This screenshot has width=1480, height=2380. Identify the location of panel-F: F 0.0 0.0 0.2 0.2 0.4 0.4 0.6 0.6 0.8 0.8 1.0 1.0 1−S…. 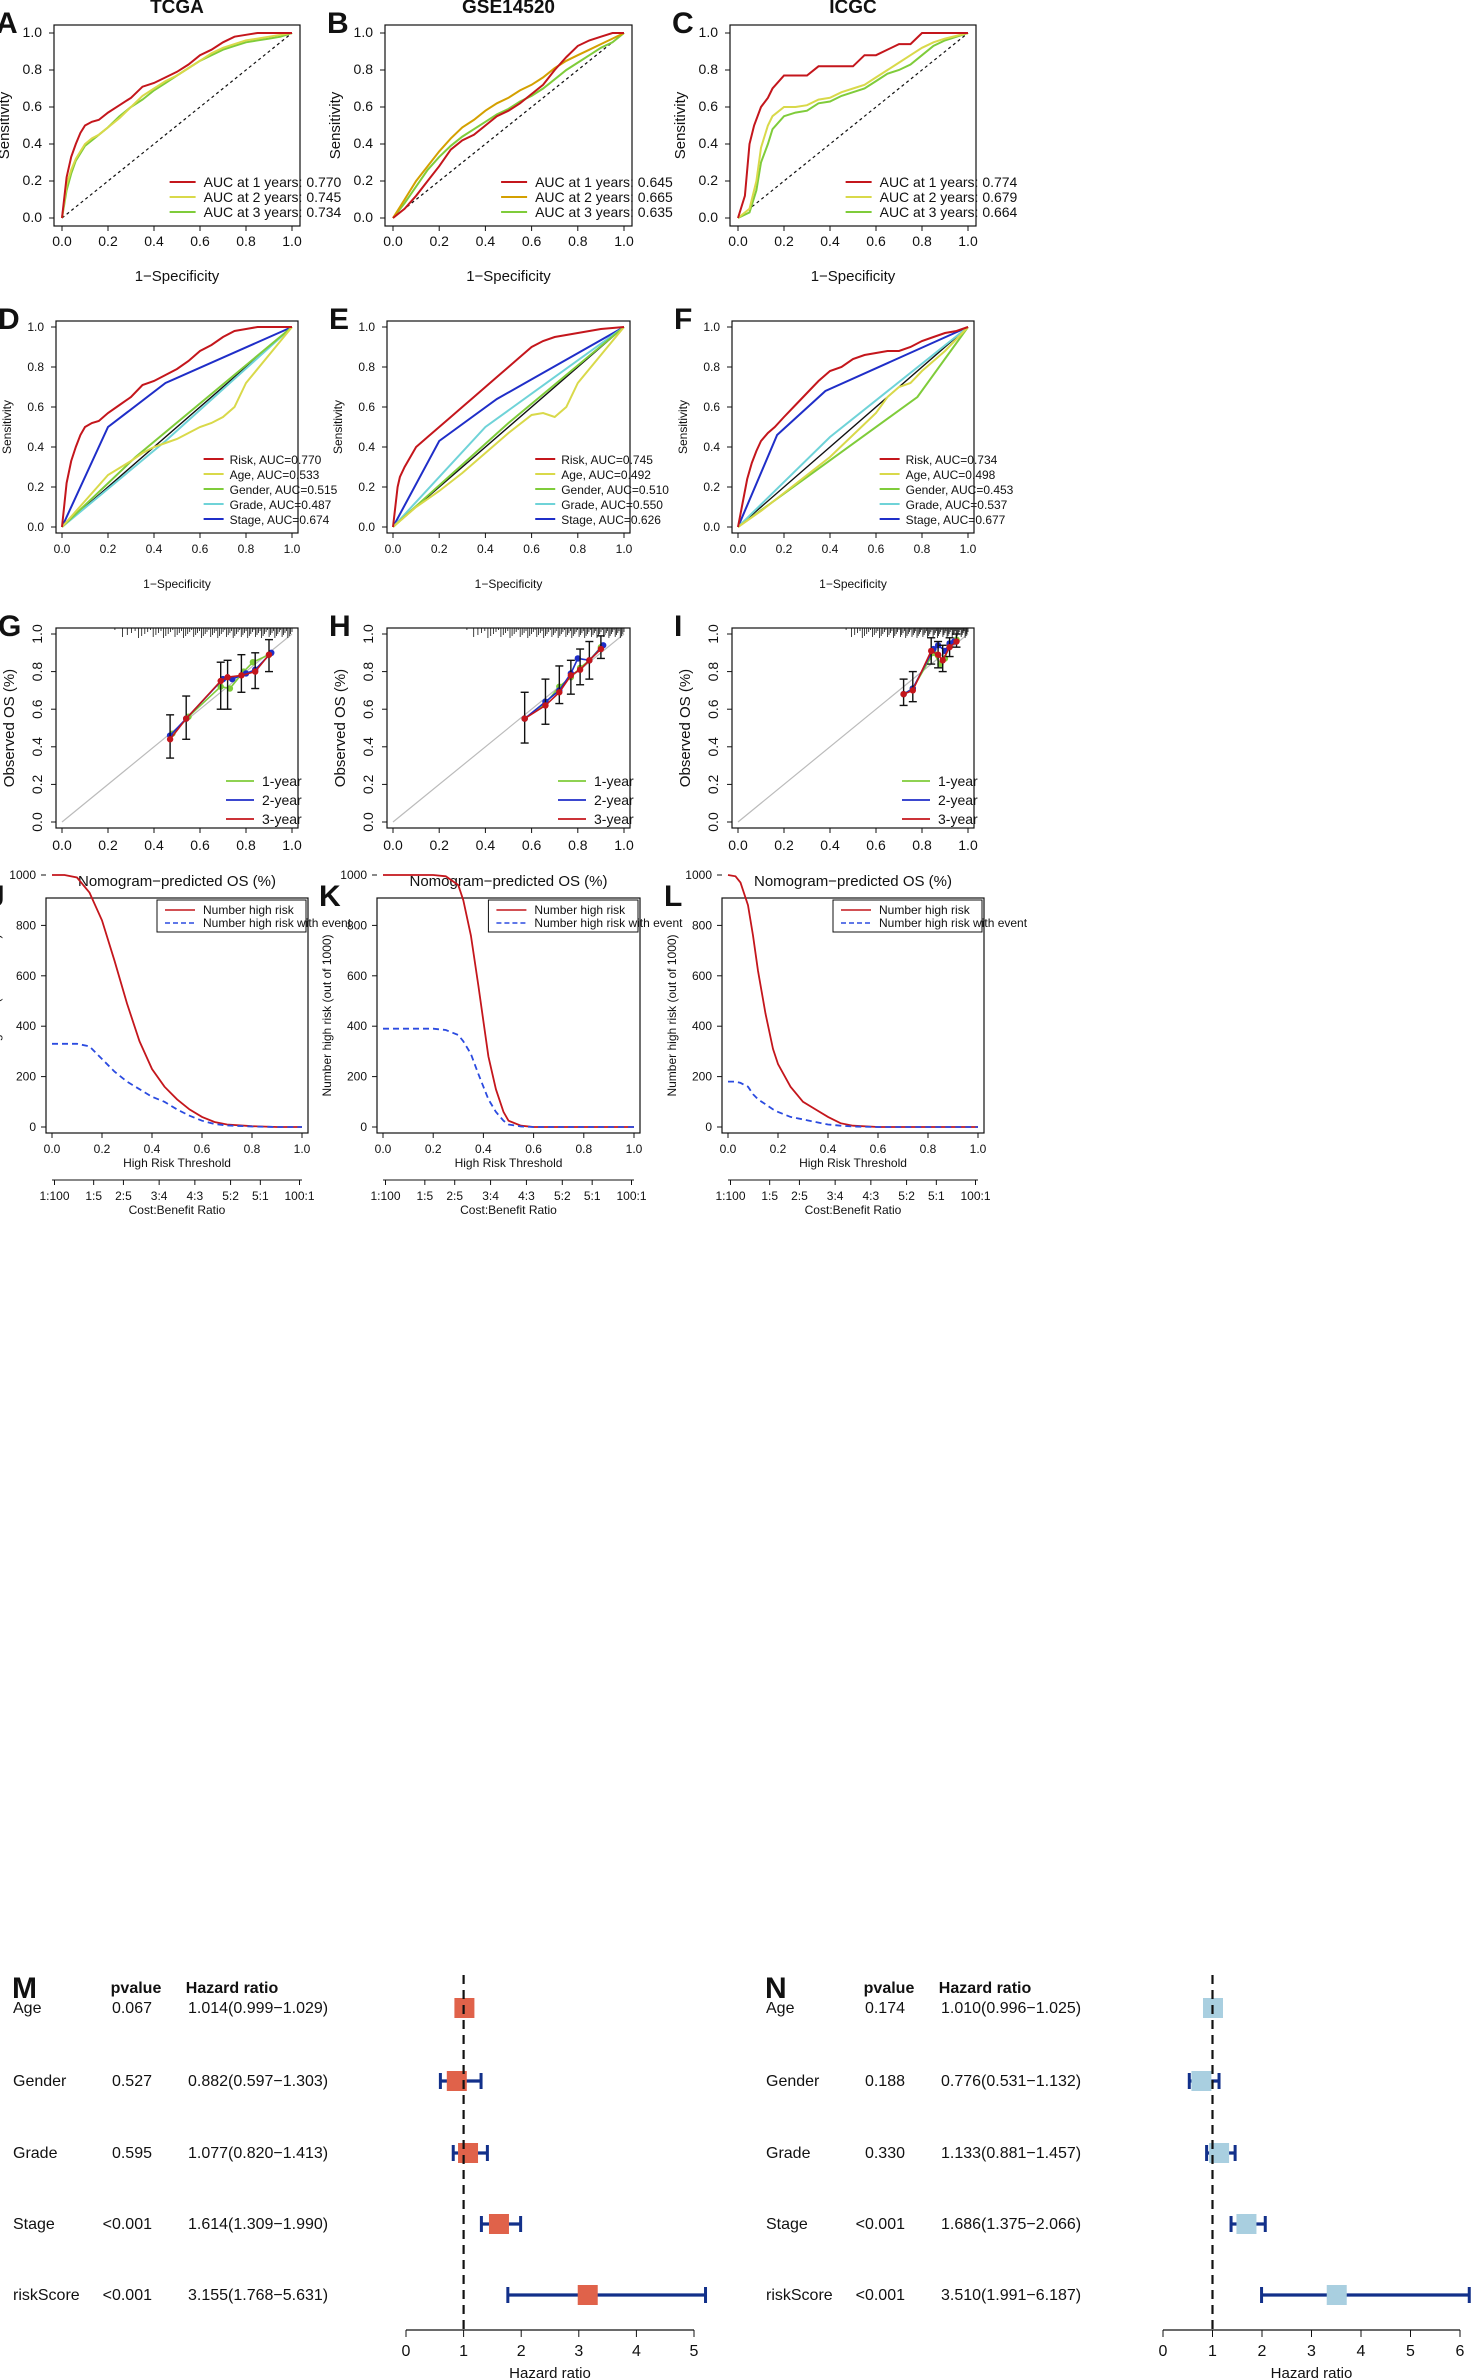
(844, 447).